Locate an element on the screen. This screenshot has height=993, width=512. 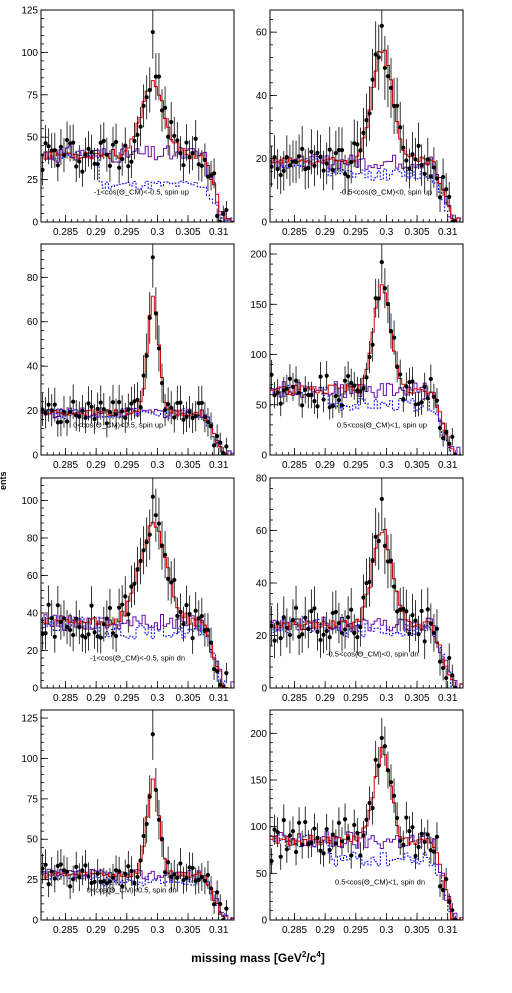
y-tick-label: 100 is located at coordinates (258, 355).